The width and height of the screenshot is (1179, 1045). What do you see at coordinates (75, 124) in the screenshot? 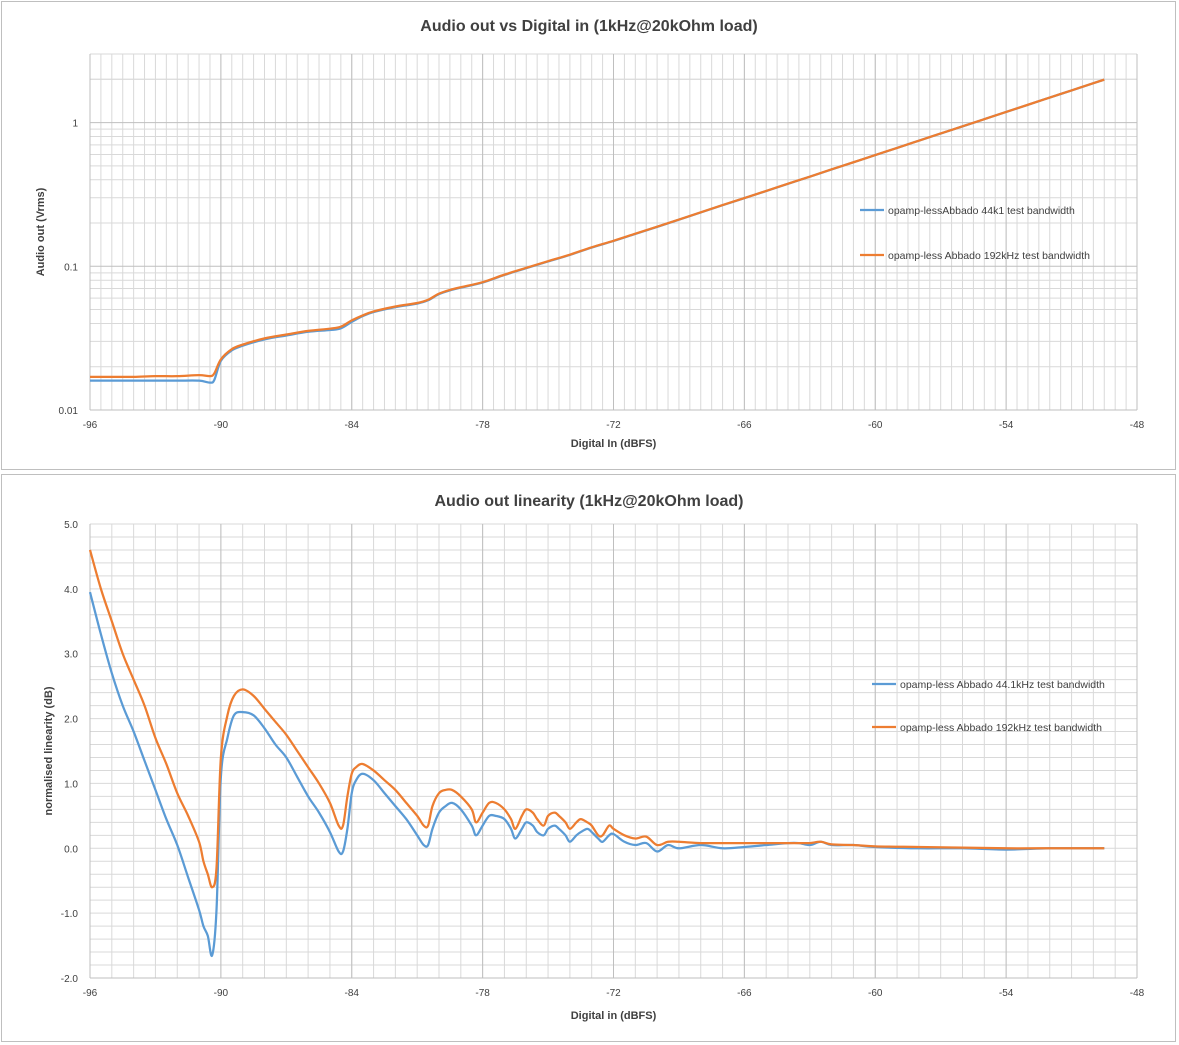
I see `y-tick-label: 1` at bounding box center [75, 124].